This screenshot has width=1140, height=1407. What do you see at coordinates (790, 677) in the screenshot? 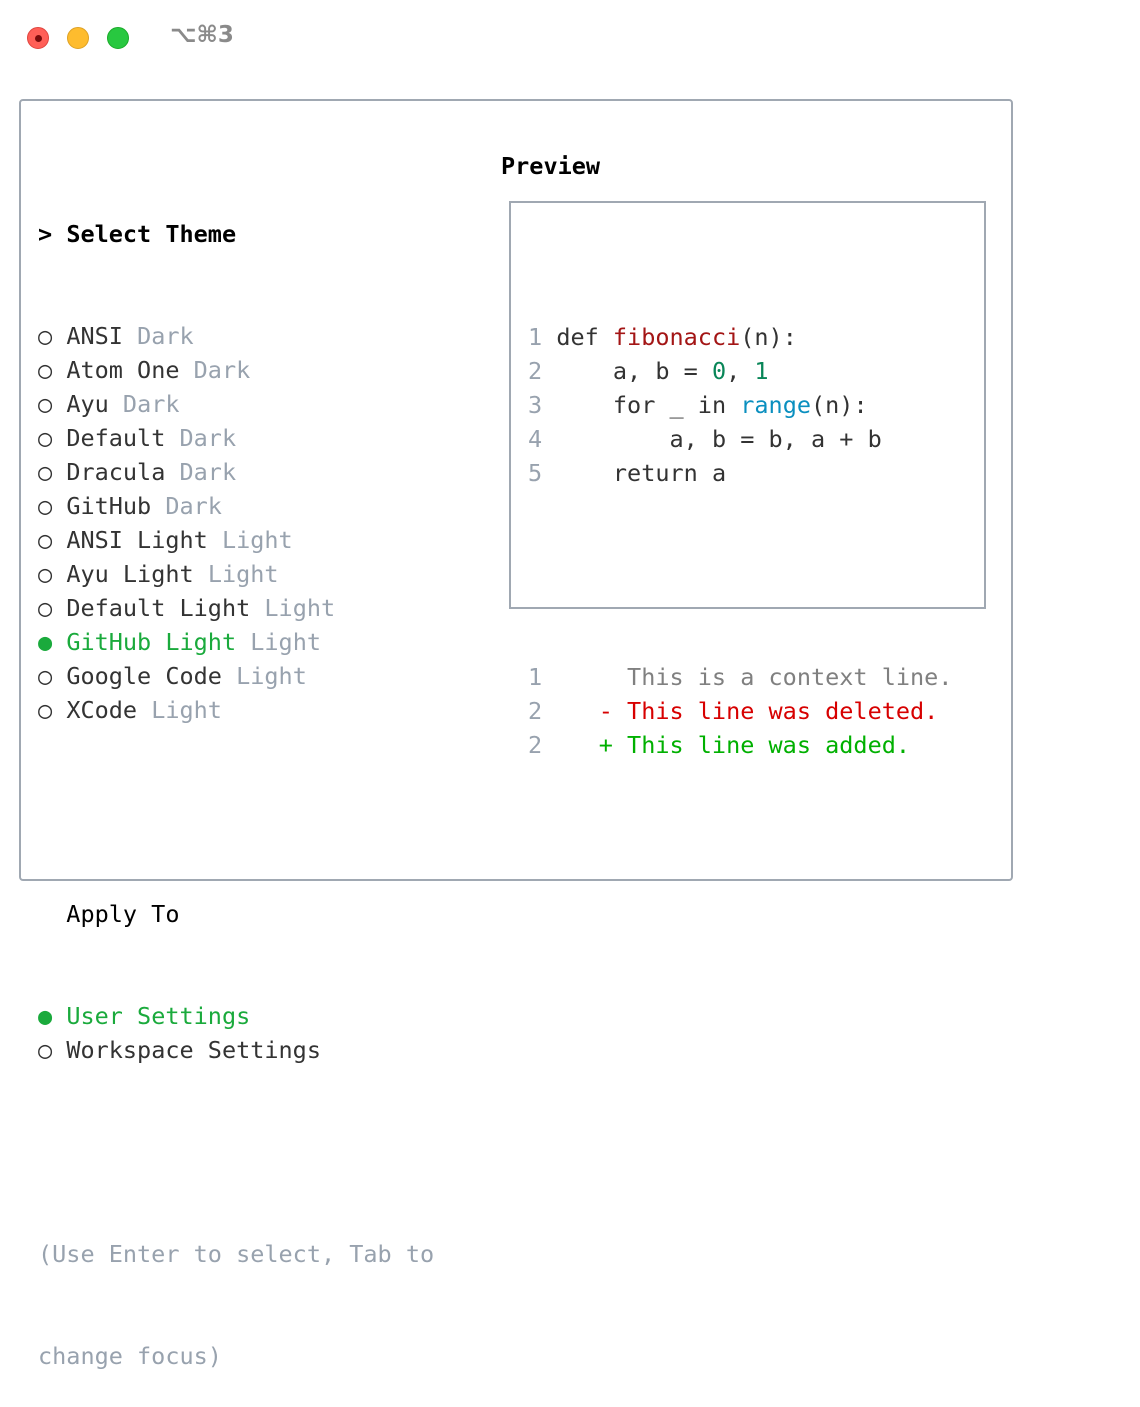
I see `diff-text: This is a context line.` at bounding box center [790, 677].